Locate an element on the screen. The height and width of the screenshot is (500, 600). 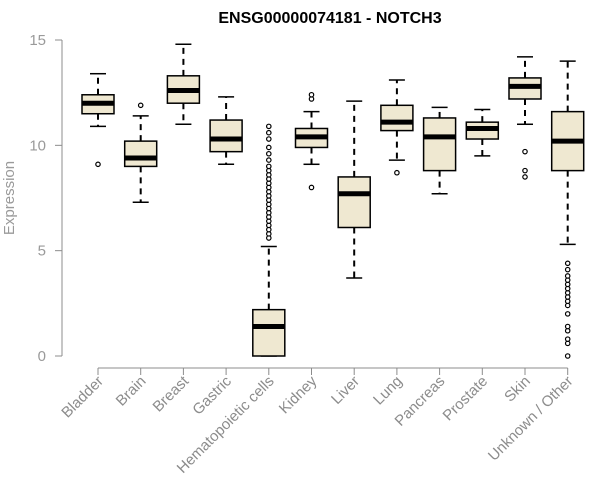
y-tick-label: 15 is located at coordinates (37, 40).